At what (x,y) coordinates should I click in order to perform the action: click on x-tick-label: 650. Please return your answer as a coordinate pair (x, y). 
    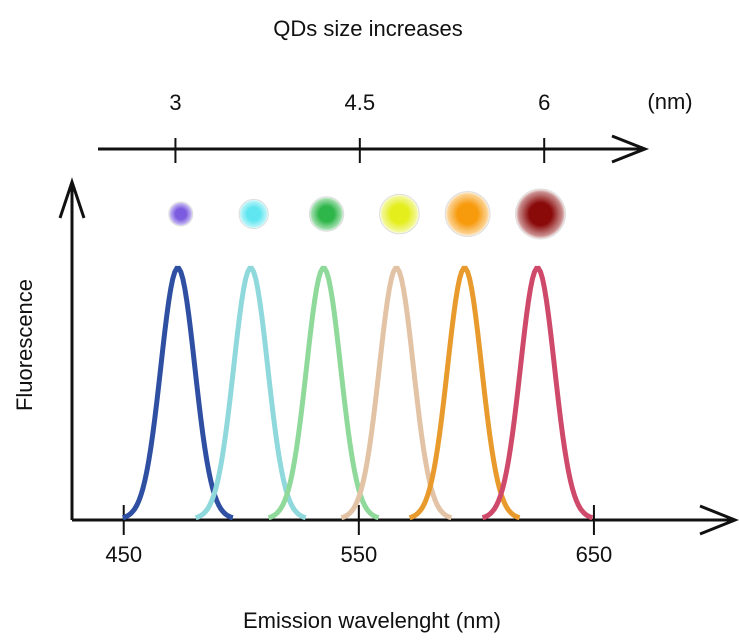
    Looking at the image, I should click on (594, 554).